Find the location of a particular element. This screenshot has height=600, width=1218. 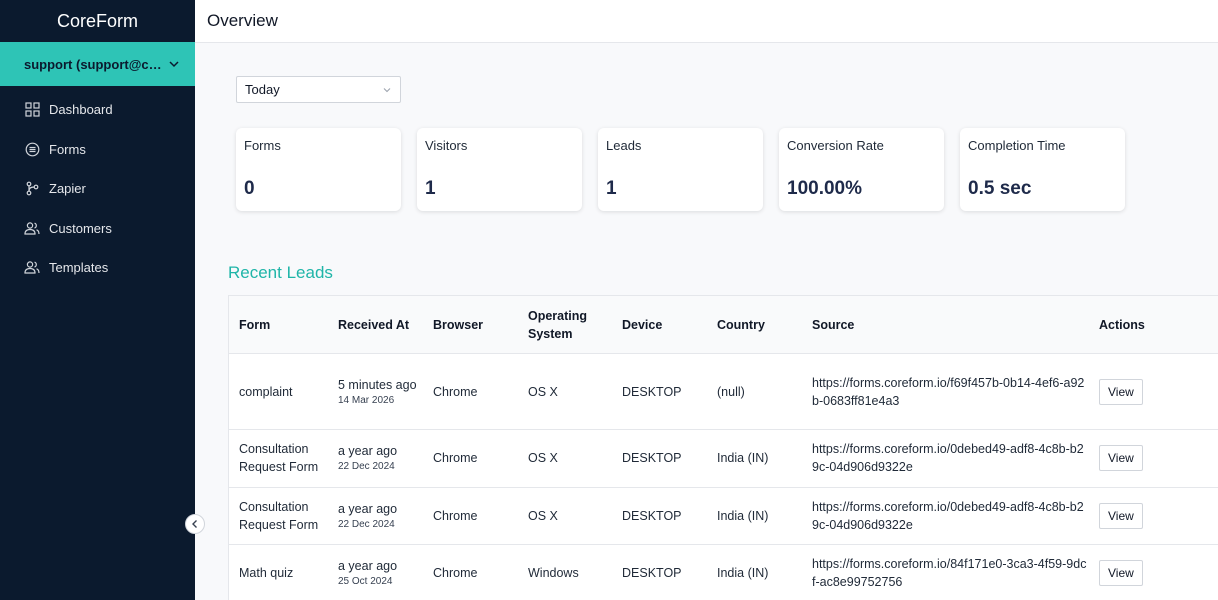

stat-value: 100.00% is located at coordinates (825, 188).